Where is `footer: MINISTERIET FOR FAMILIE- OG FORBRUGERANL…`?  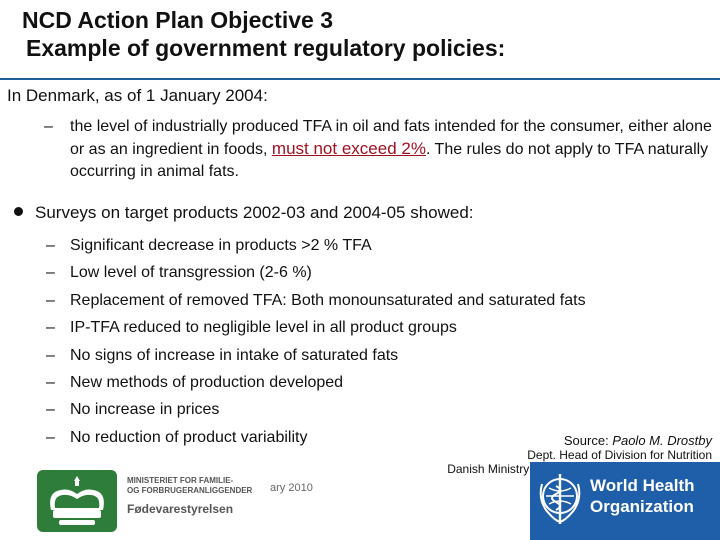 footer: MINISTERIET FOR FAMILIE- OG FORBRUGERANL… is located at coordinates (360, 501).